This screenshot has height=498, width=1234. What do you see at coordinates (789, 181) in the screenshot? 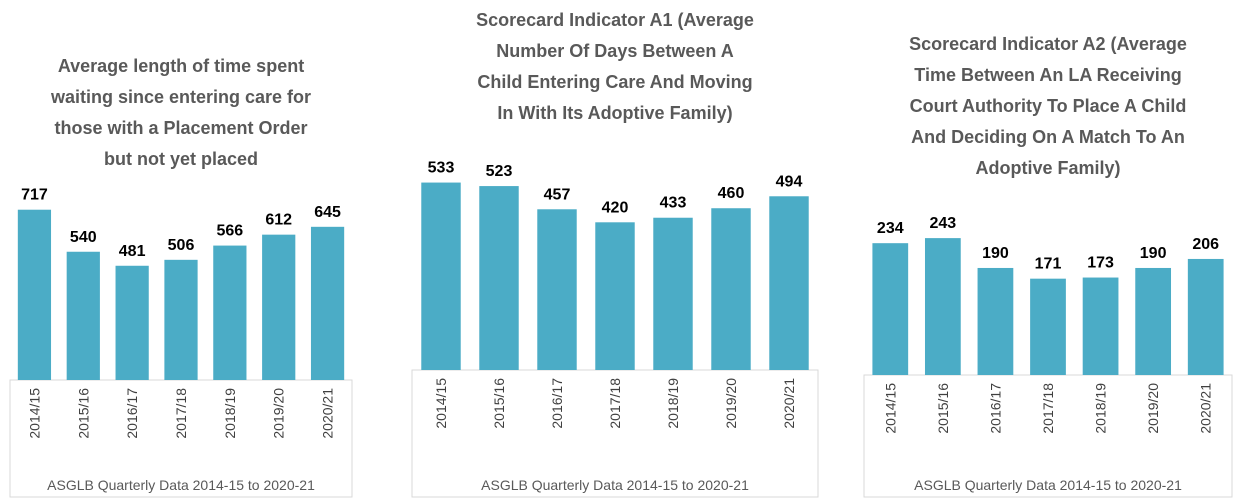
I see `data-label: 494` at bounding box center [789, 181].